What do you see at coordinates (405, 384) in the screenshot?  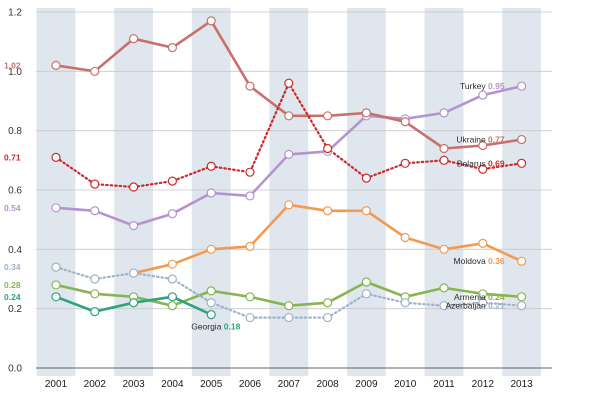 I see `x-tick-label: 2010` at bounding box center [405, 384].